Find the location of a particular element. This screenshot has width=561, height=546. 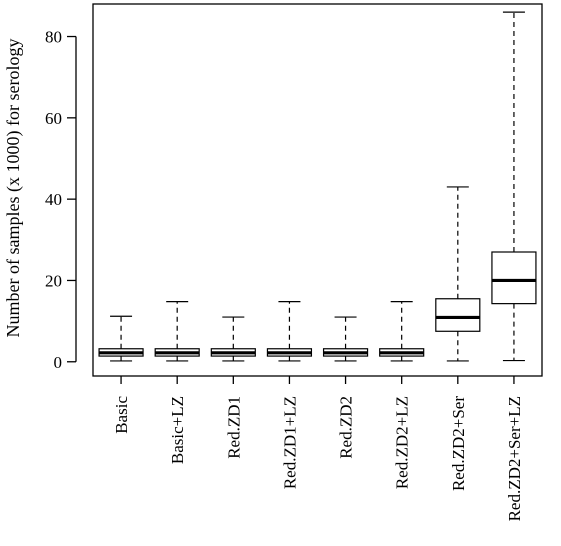

x-tick-label: Red.ZD2 is located at coordinates (346, 427).